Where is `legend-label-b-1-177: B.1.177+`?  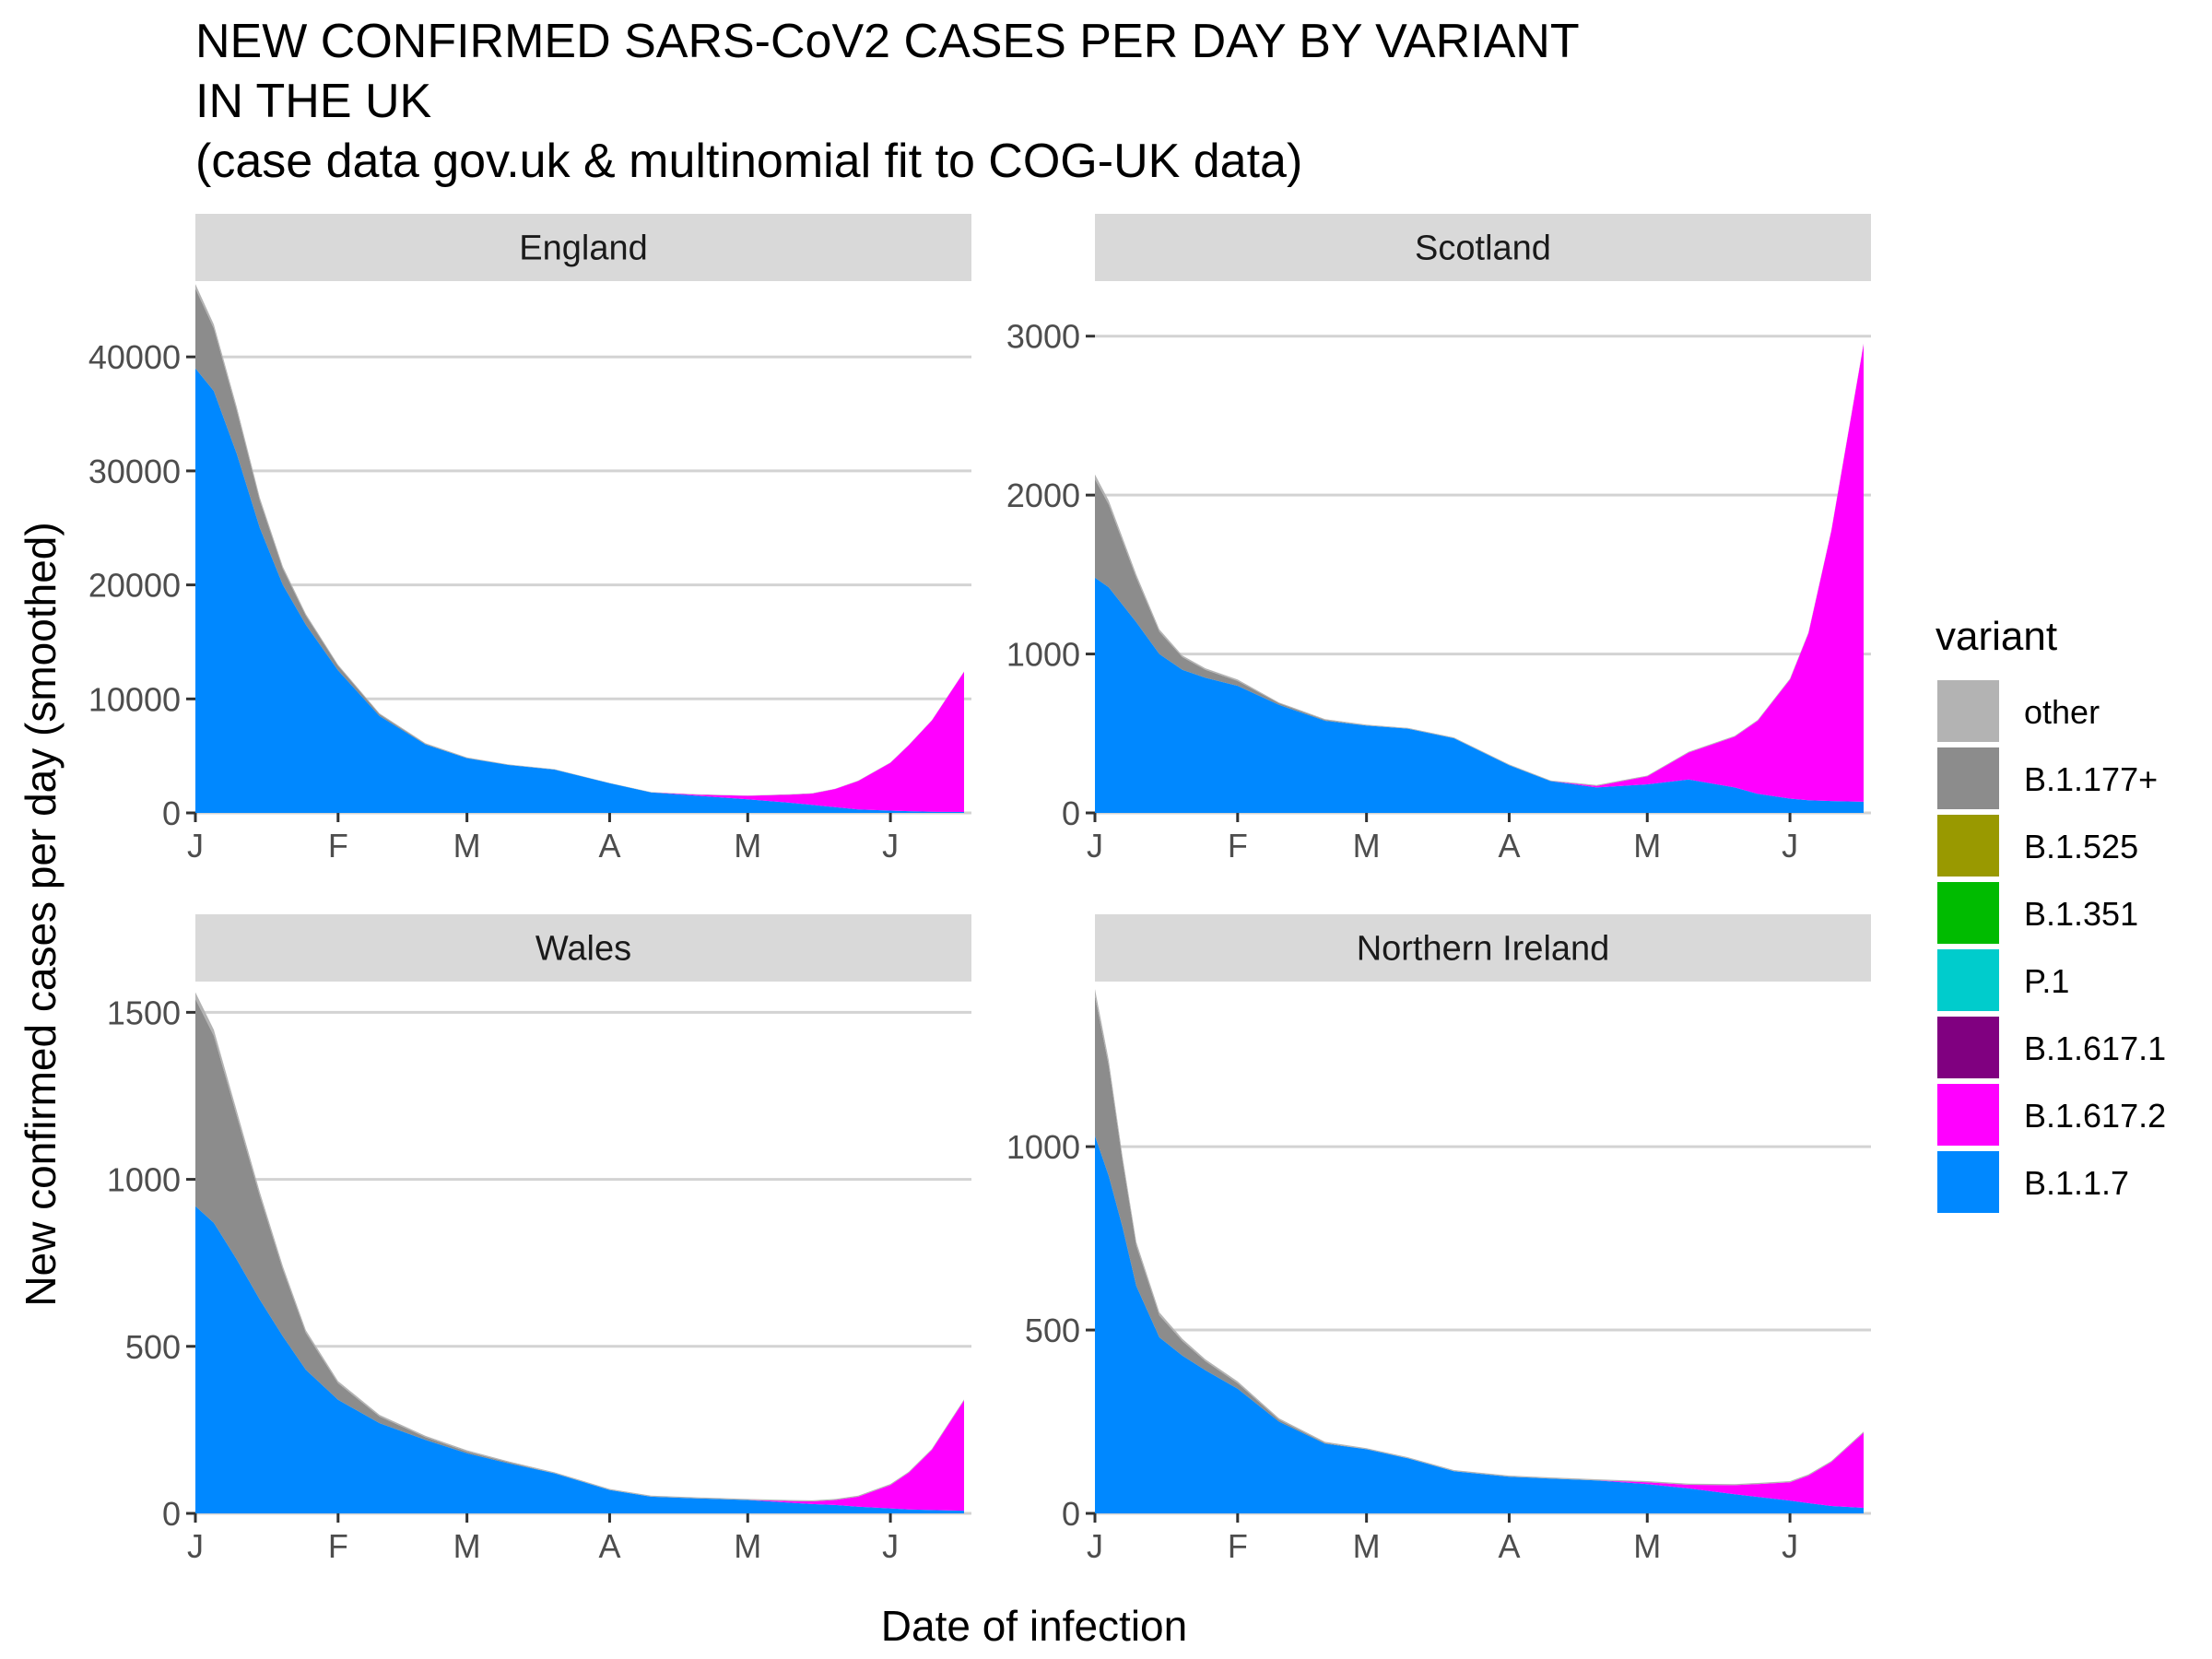 legend-label-b-1-177: B.1.177+ is located at coordinates (2091, 779).